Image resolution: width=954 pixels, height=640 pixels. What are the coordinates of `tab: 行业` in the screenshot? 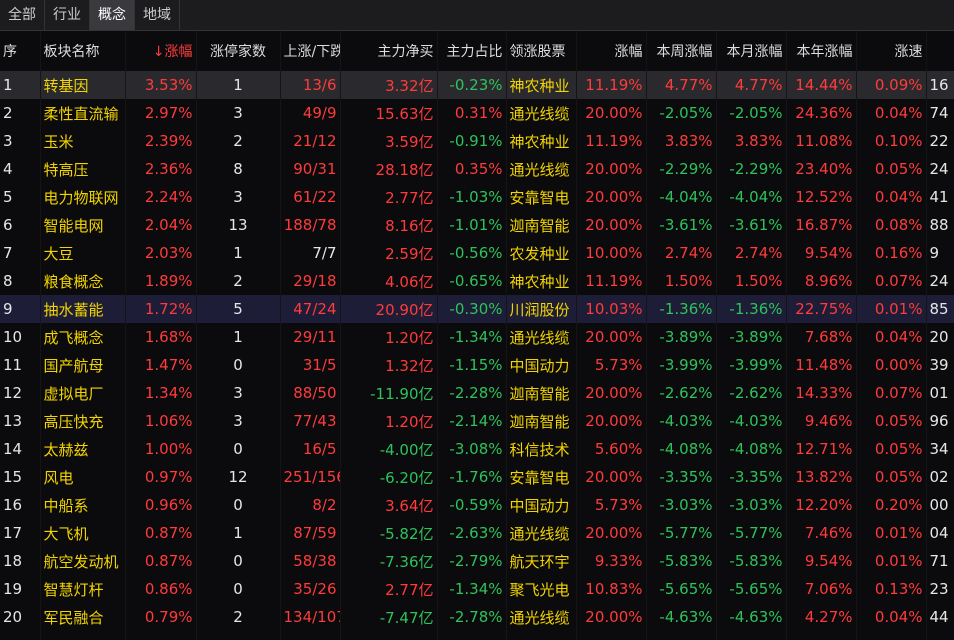 It's located at (67, 15).